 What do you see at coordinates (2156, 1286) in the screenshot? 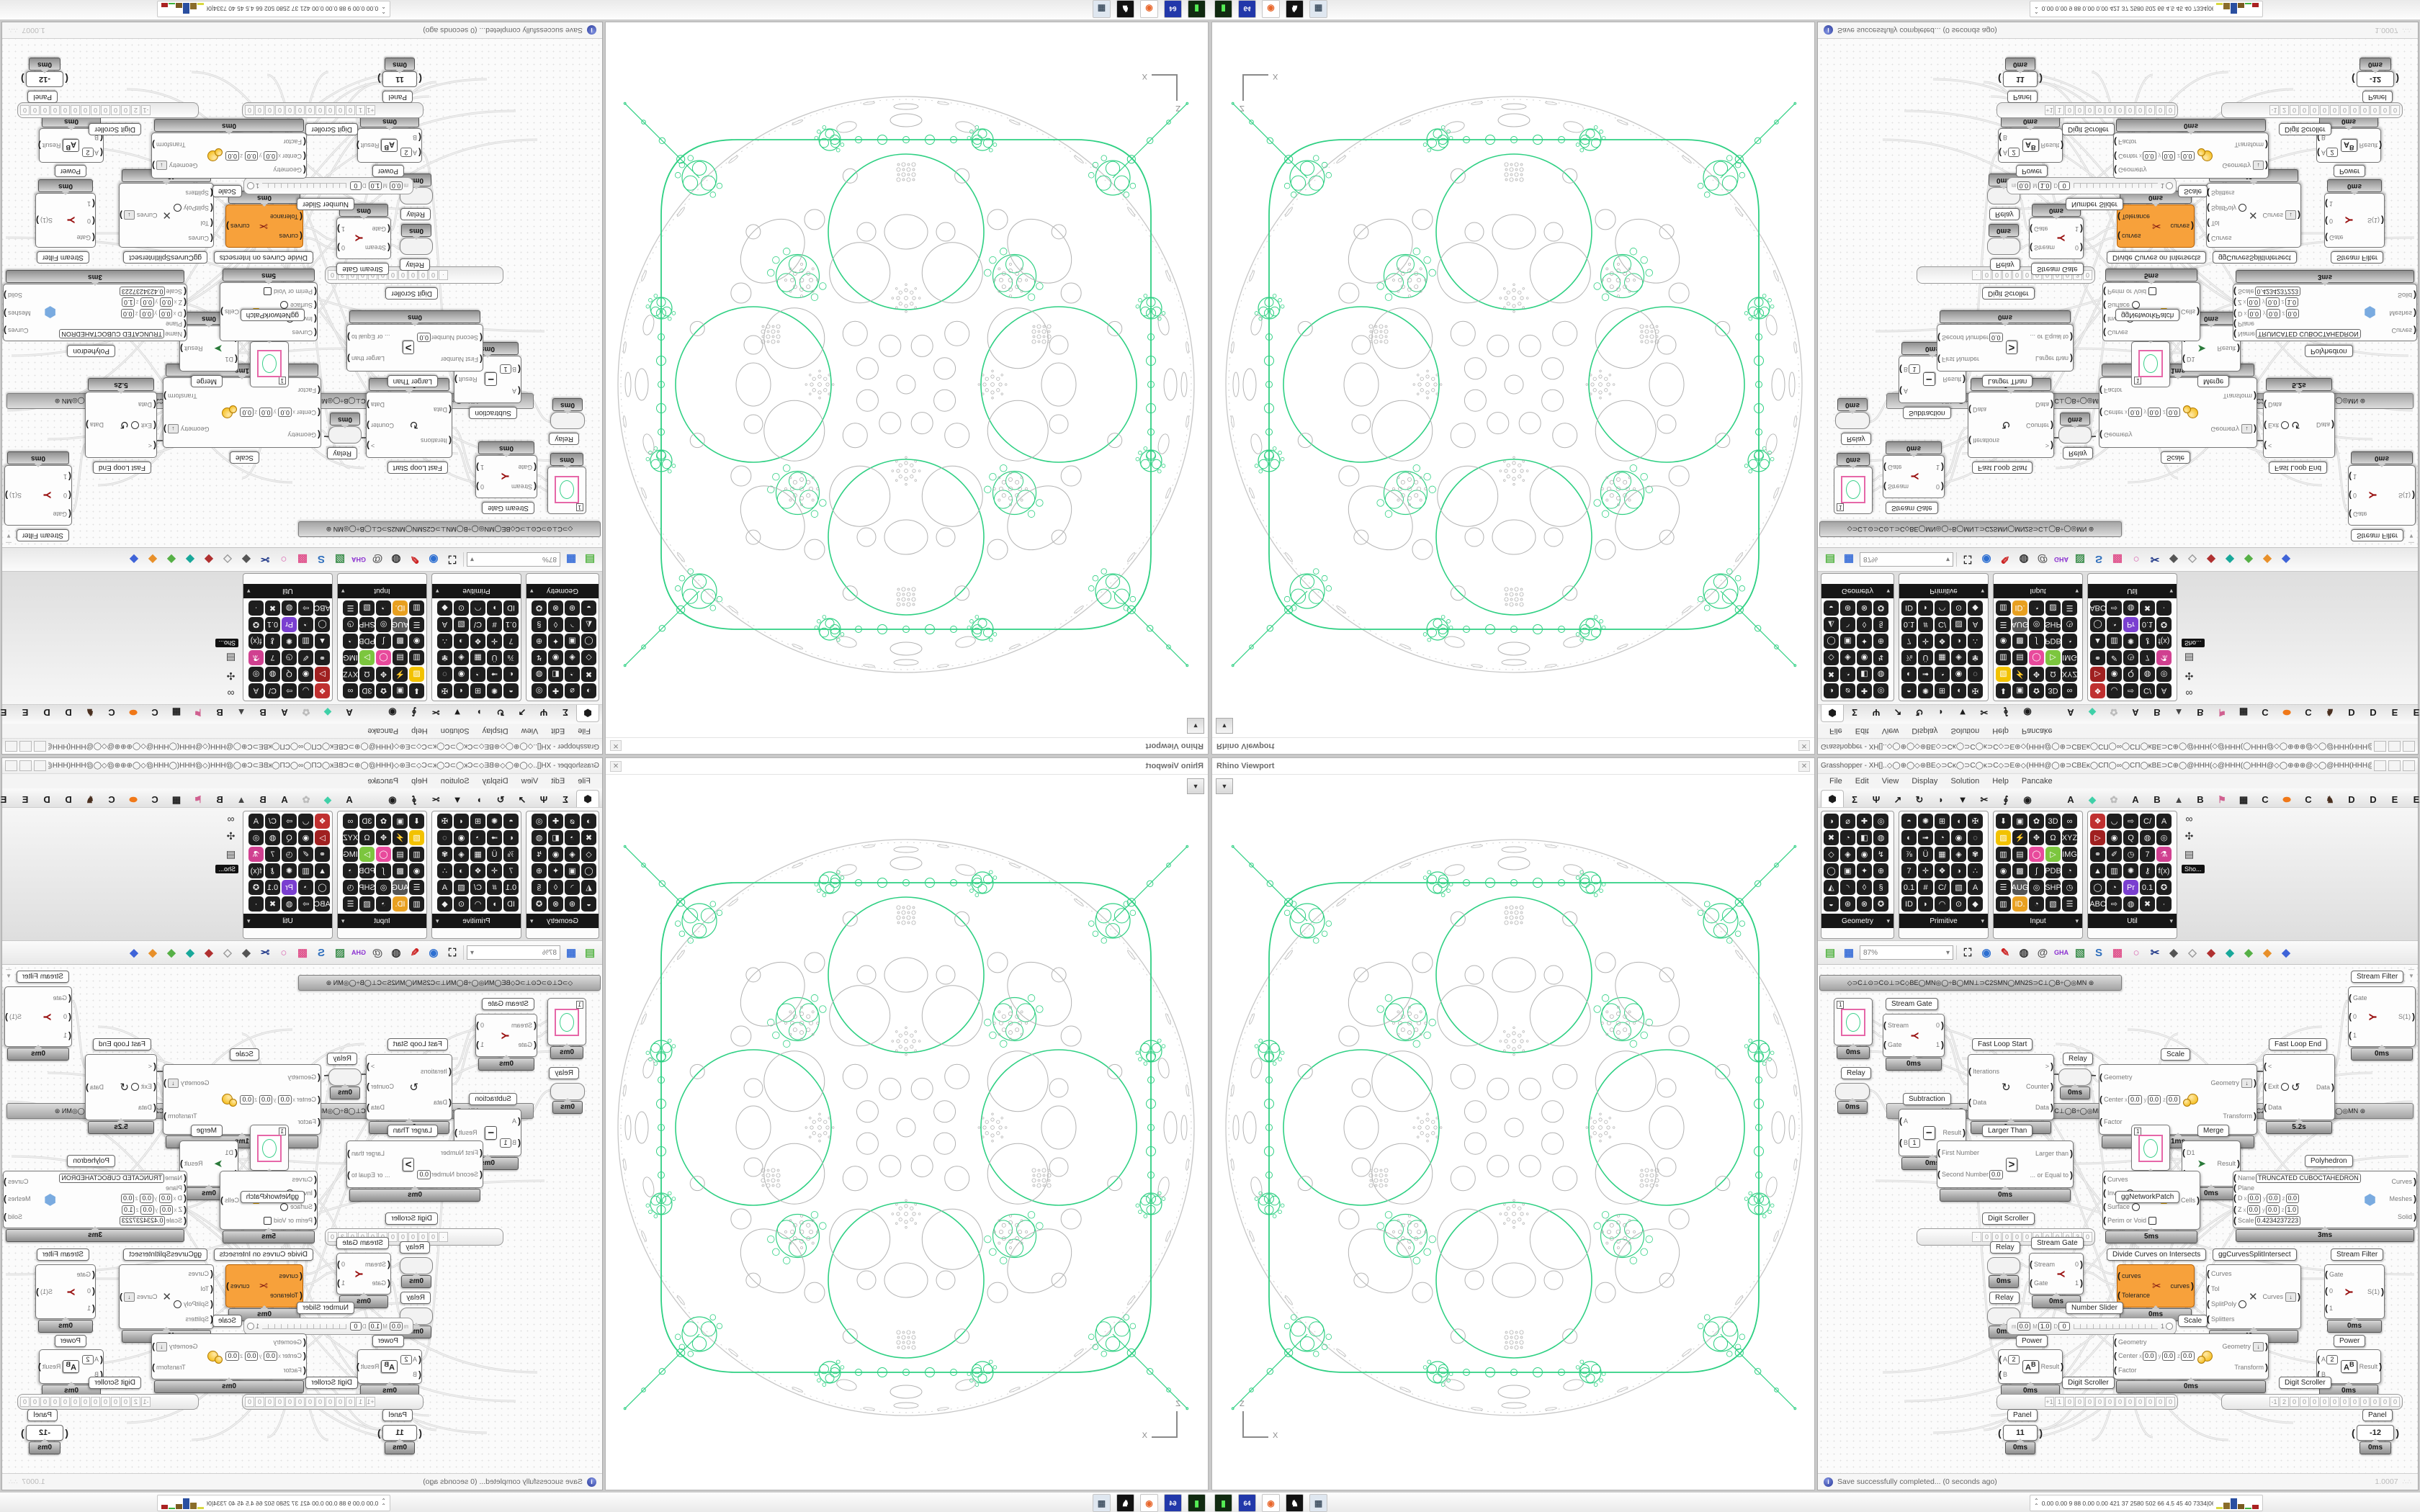
I see `gh-component: curvesTolerance✂curves` at bounding box center [2156, 1286].